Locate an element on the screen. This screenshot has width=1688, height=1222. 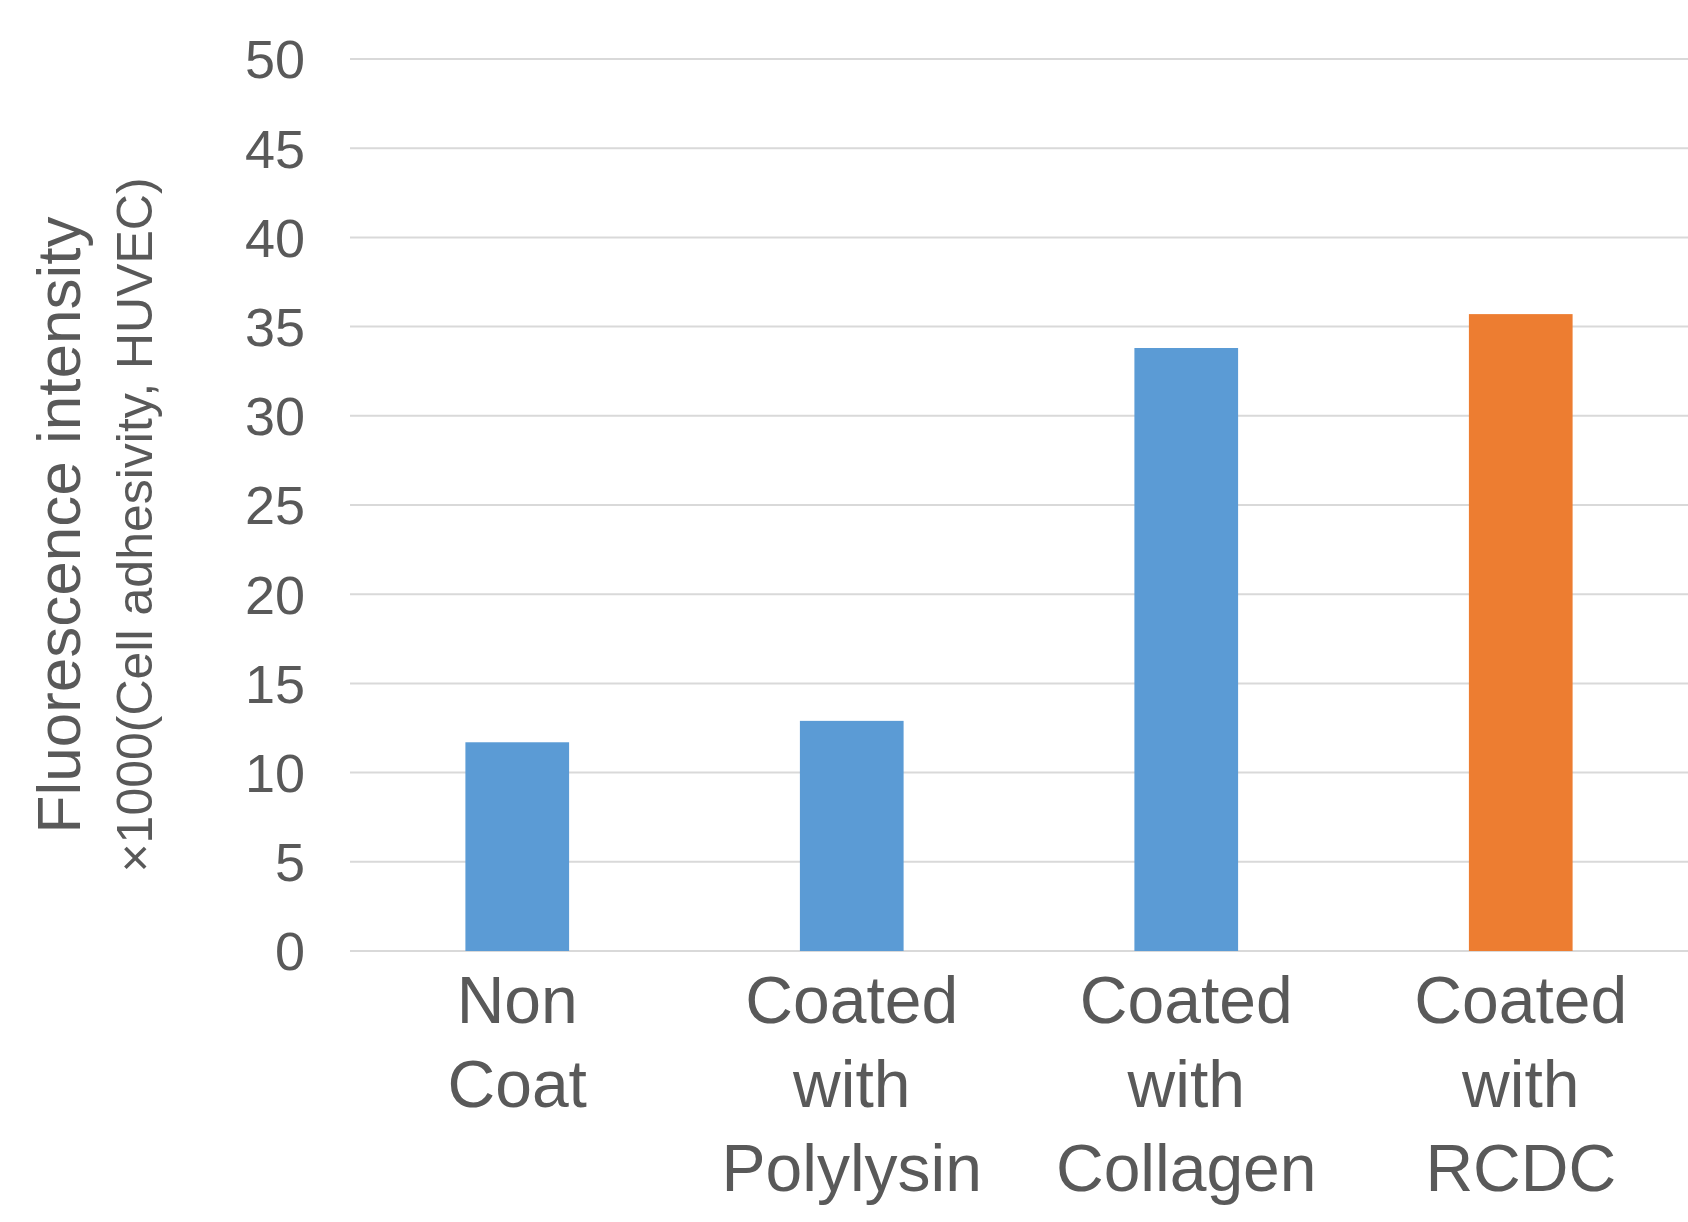
x-tick-label: Coated with Collagen is located at coordinates (1186, 1084).